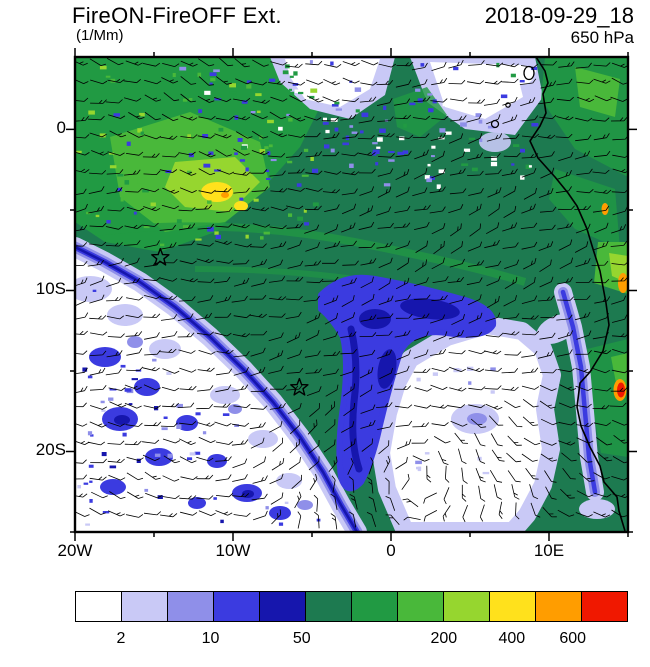 This screenshot has width=650, height=667. I want to click on colorbar-tick-label: 600, so click(573, 638).